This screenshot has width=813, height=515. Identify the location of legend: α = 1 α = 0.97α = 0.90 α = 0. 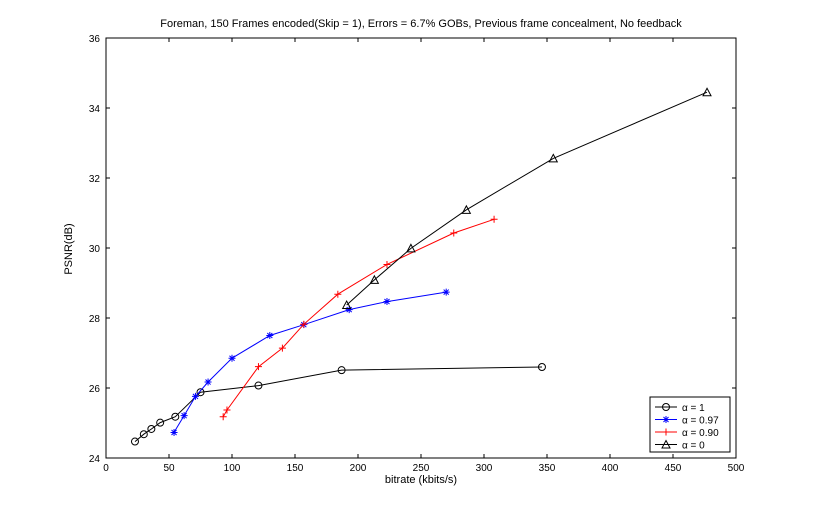
(690, 424).